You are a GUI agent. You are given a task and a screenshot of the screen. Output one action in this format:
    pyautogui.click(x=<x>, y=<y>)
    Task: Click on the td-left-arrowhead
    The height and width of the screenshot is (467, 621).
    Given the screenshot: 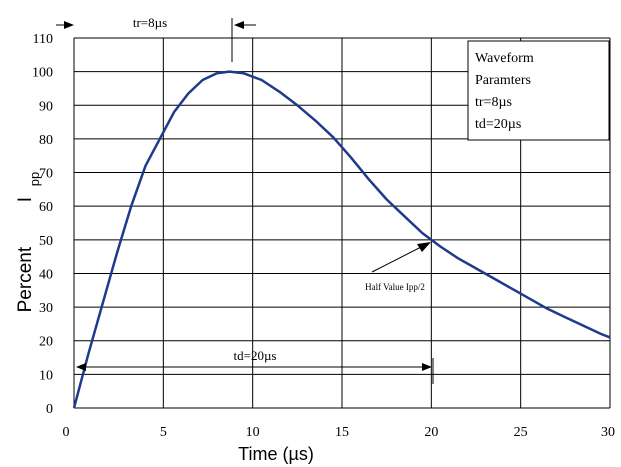 What is the action you would take?
    pyautogui.click(x=81, y=367)
    